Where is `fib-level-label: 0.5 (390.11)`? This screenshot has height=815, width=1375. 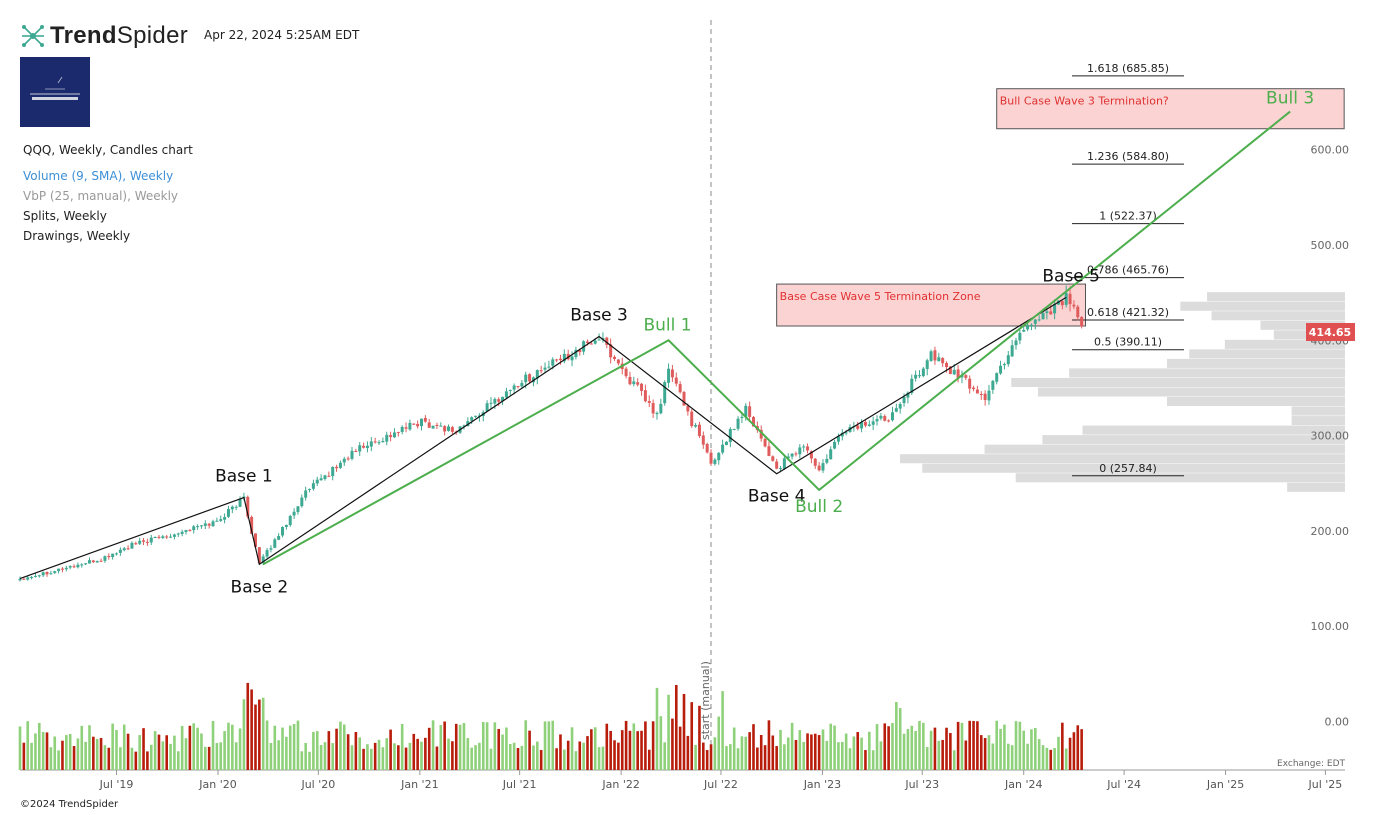 fib-level-label: 0.5 (390.11) is located at coordinates (1128, 342).